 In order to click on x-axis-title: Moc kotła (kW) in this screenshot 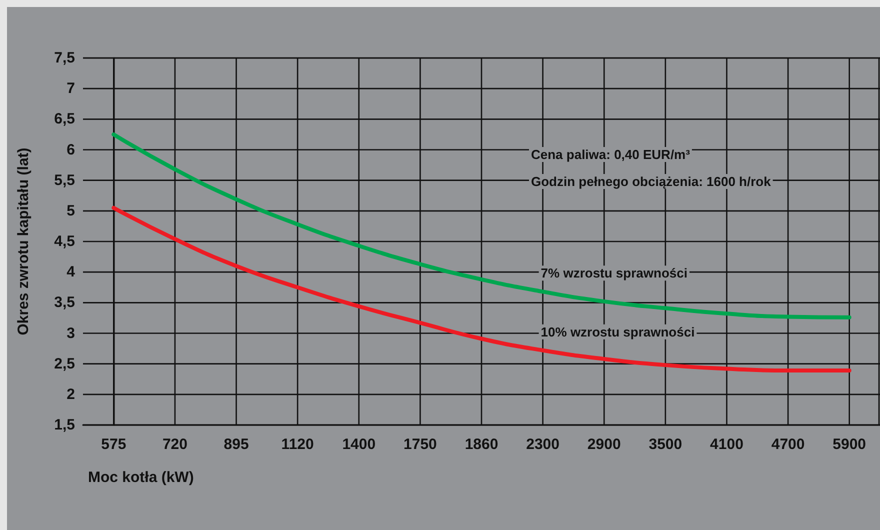, I will do `click(141, 477)`.